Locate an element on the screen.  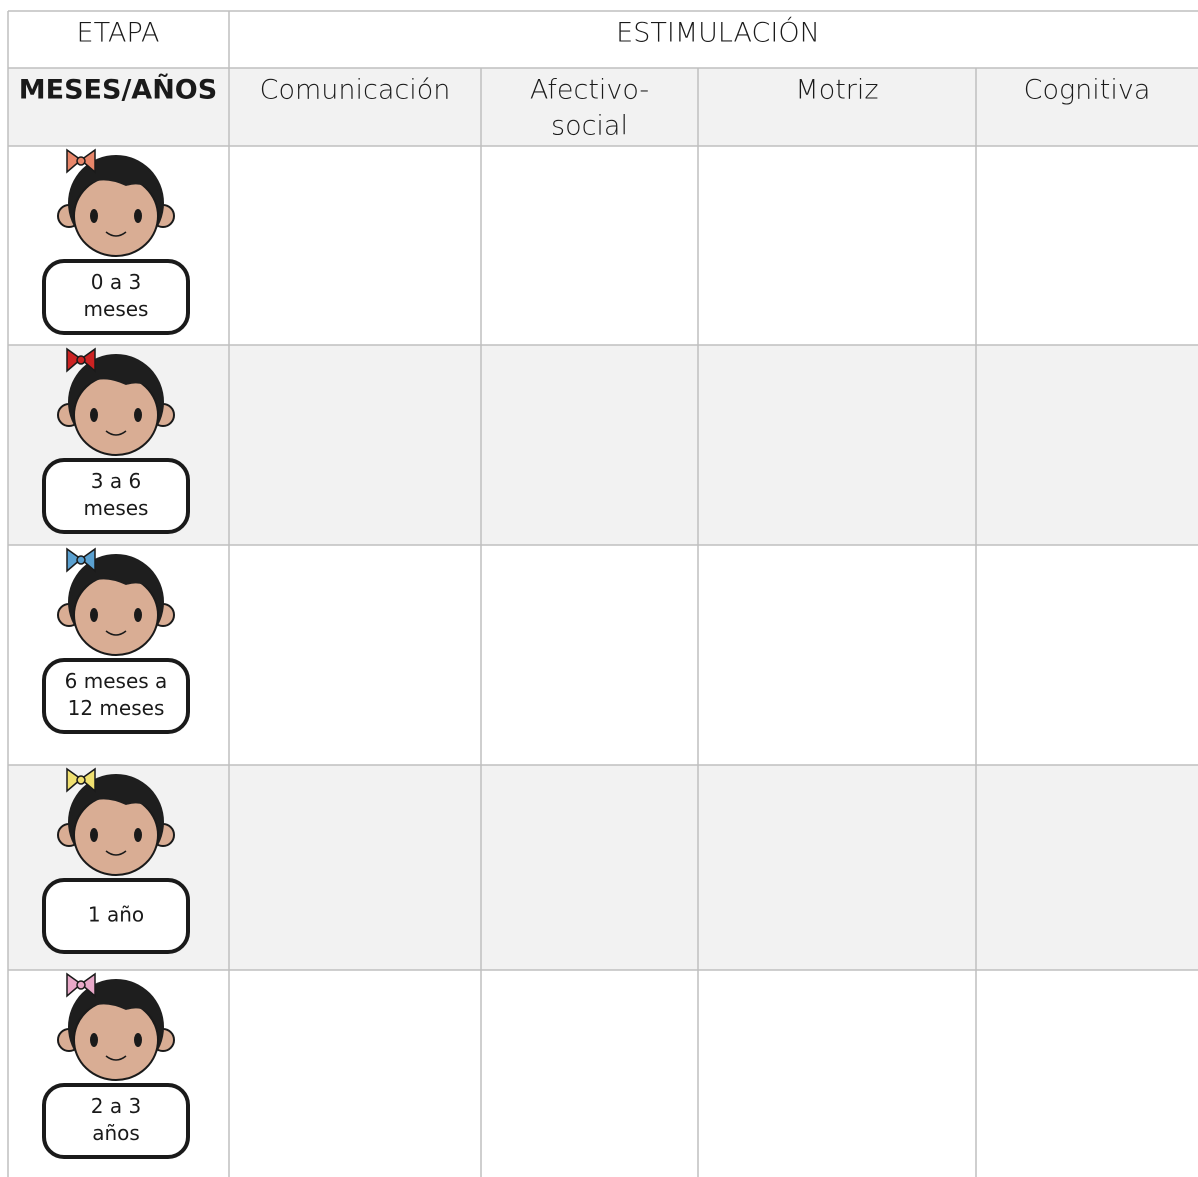
age-label: 1 año is located at coordinates (116, 915).